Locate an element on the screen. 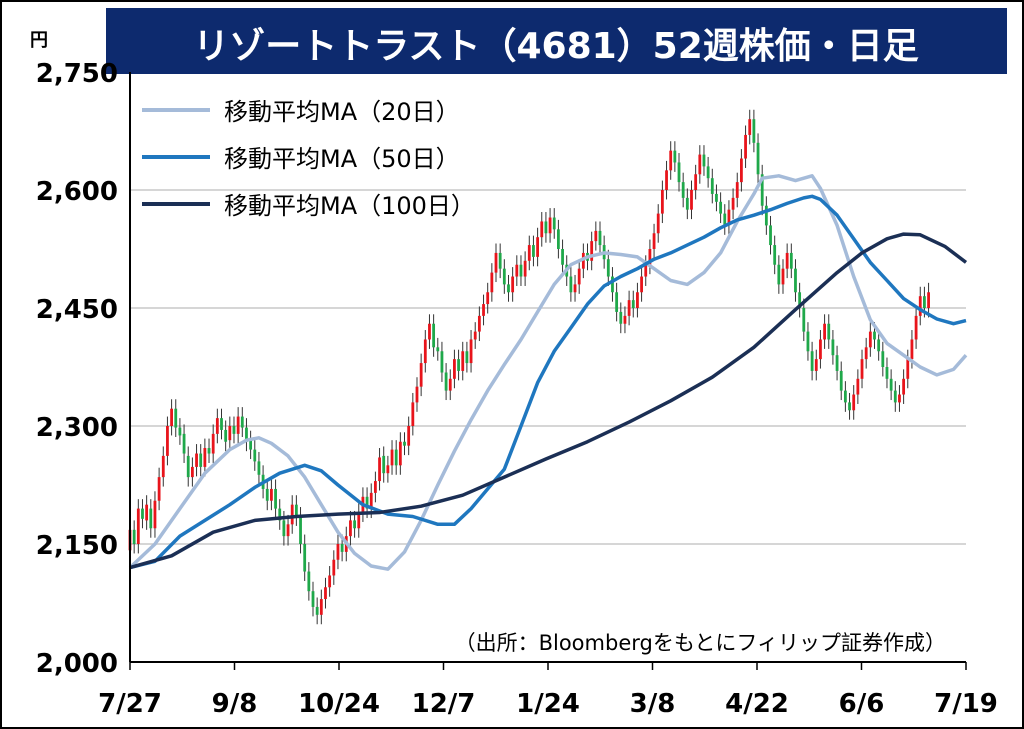 This screenshot has height=729, width=1024. y-tick-label: 2,000 is located at coordinates (77, 664).